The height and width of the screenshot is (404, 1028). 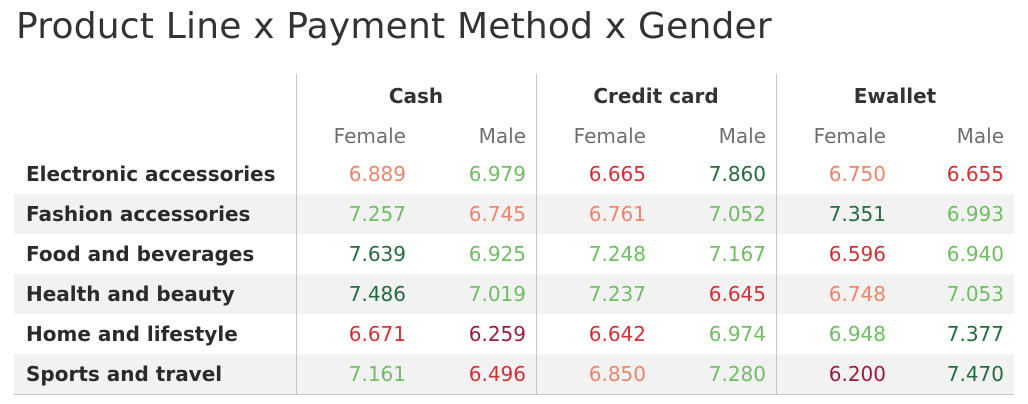 I want to click on table-cell: 6.889, so click(x=377, y=174).